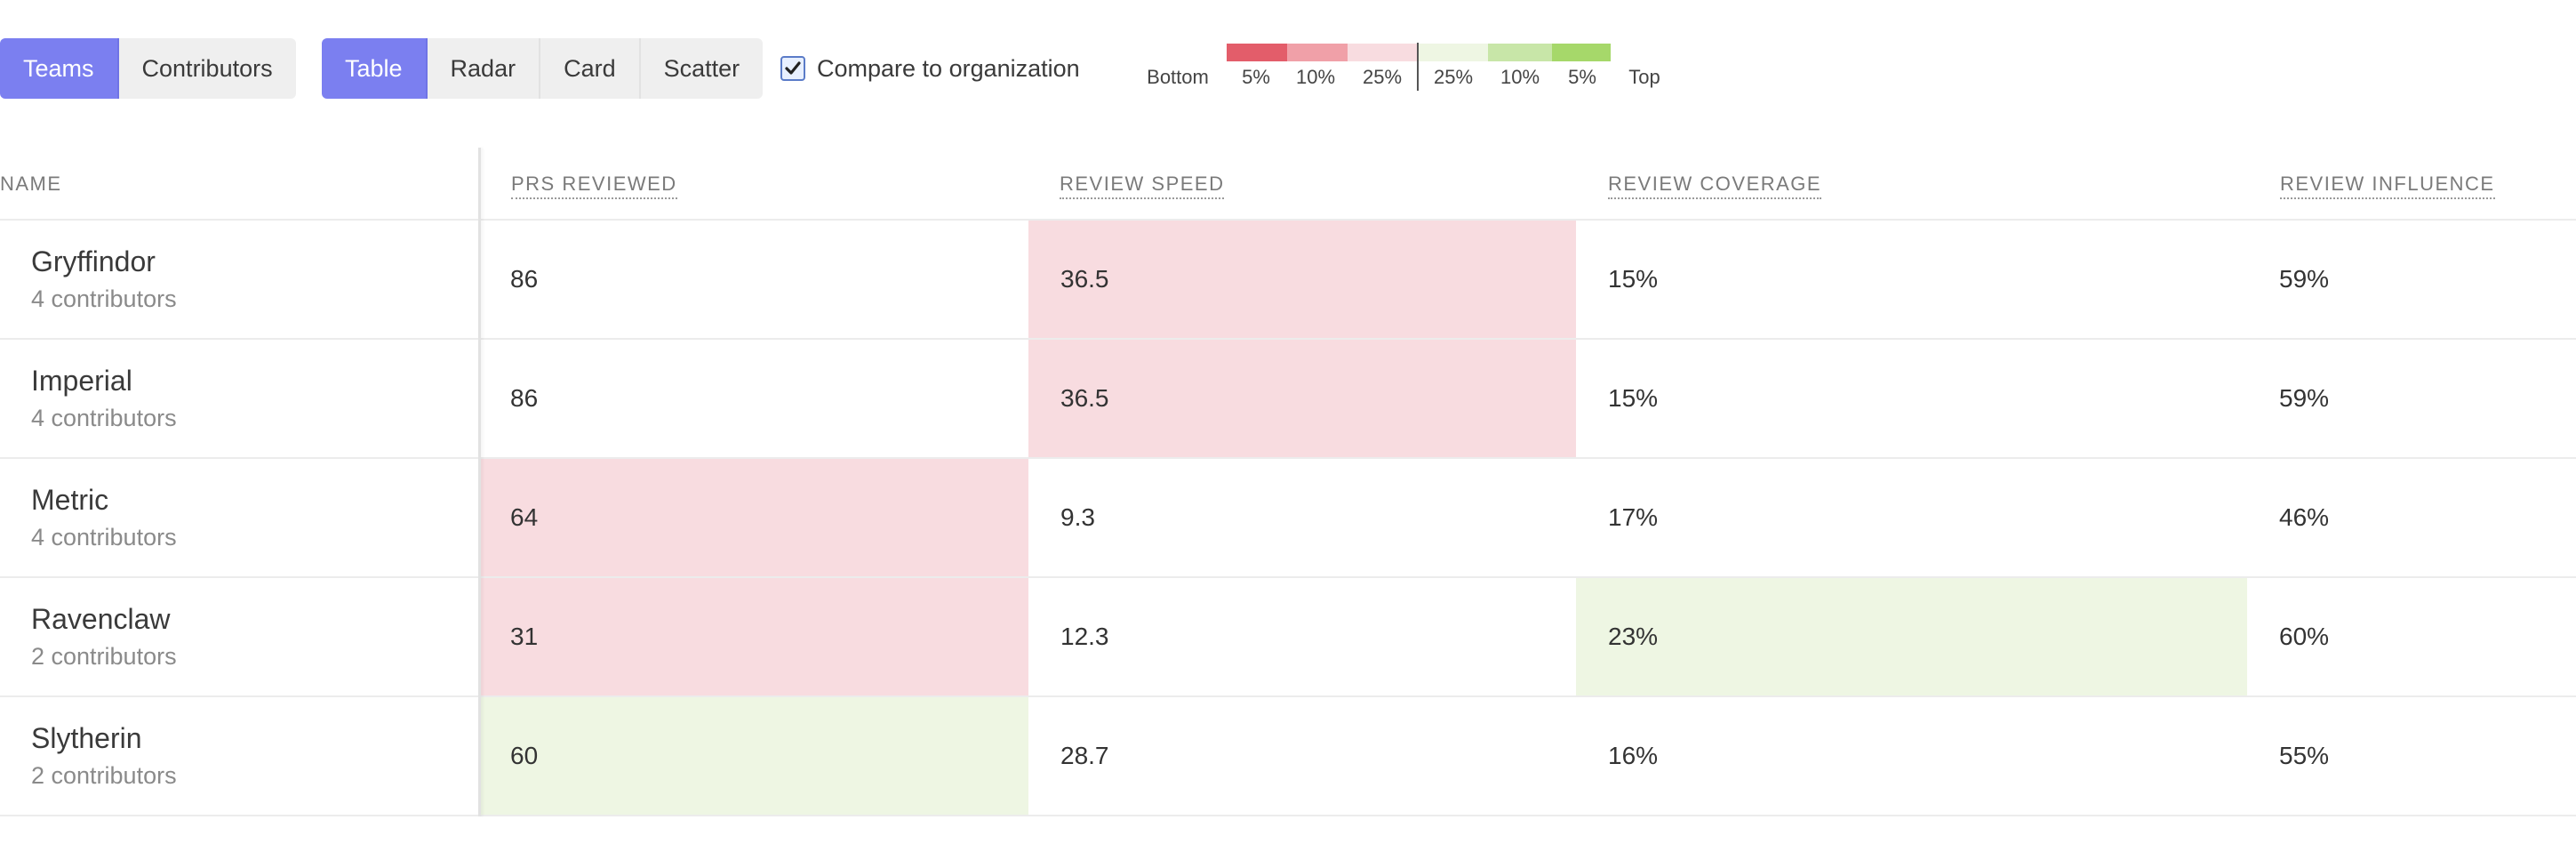 Image resolution: width=2576 pixels, height=852 pixels. Describe the element at coordinates (239, 756) in the screenshot. I see `team-name-cell: Slytherin 2 contributors` at that location.